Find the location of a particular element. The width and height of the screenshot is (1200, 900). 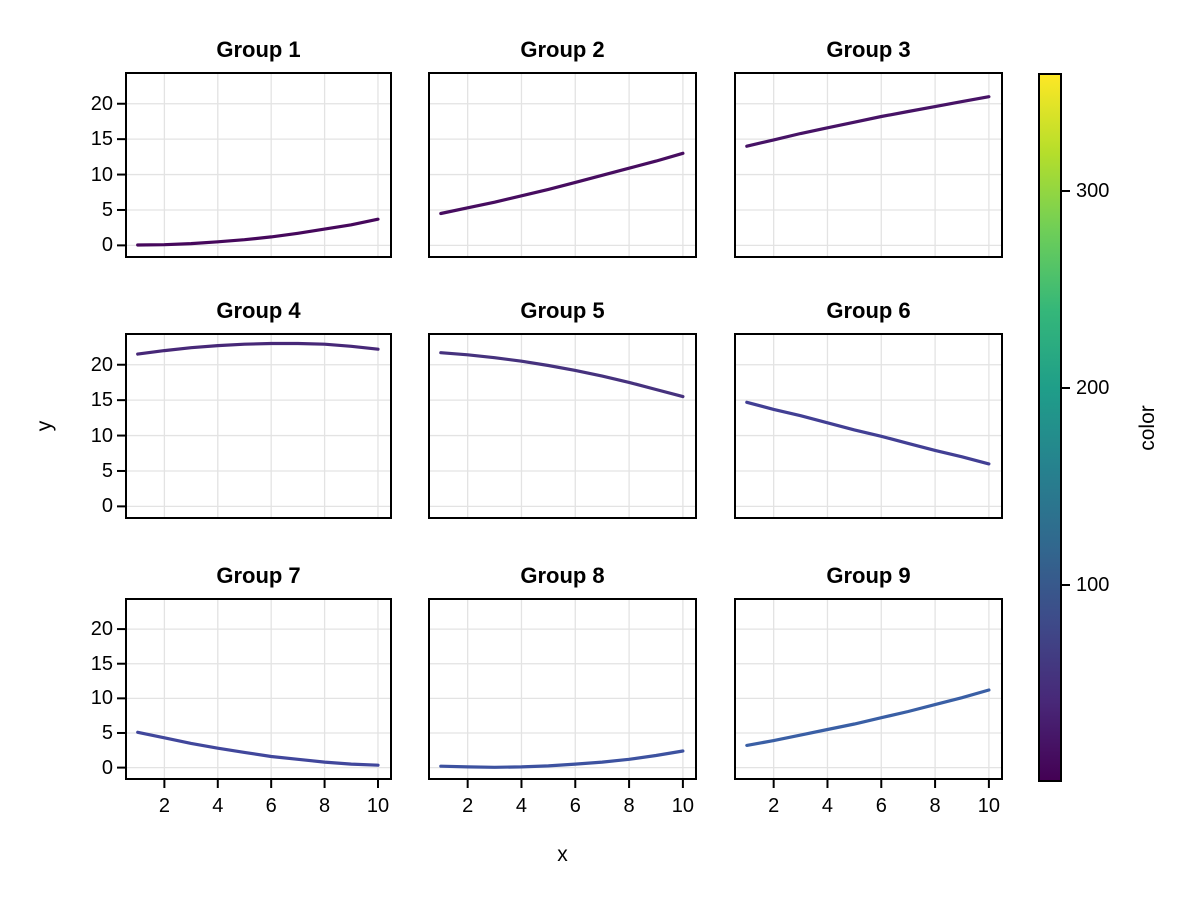

colorbar is located at coordinates (1050, 427).